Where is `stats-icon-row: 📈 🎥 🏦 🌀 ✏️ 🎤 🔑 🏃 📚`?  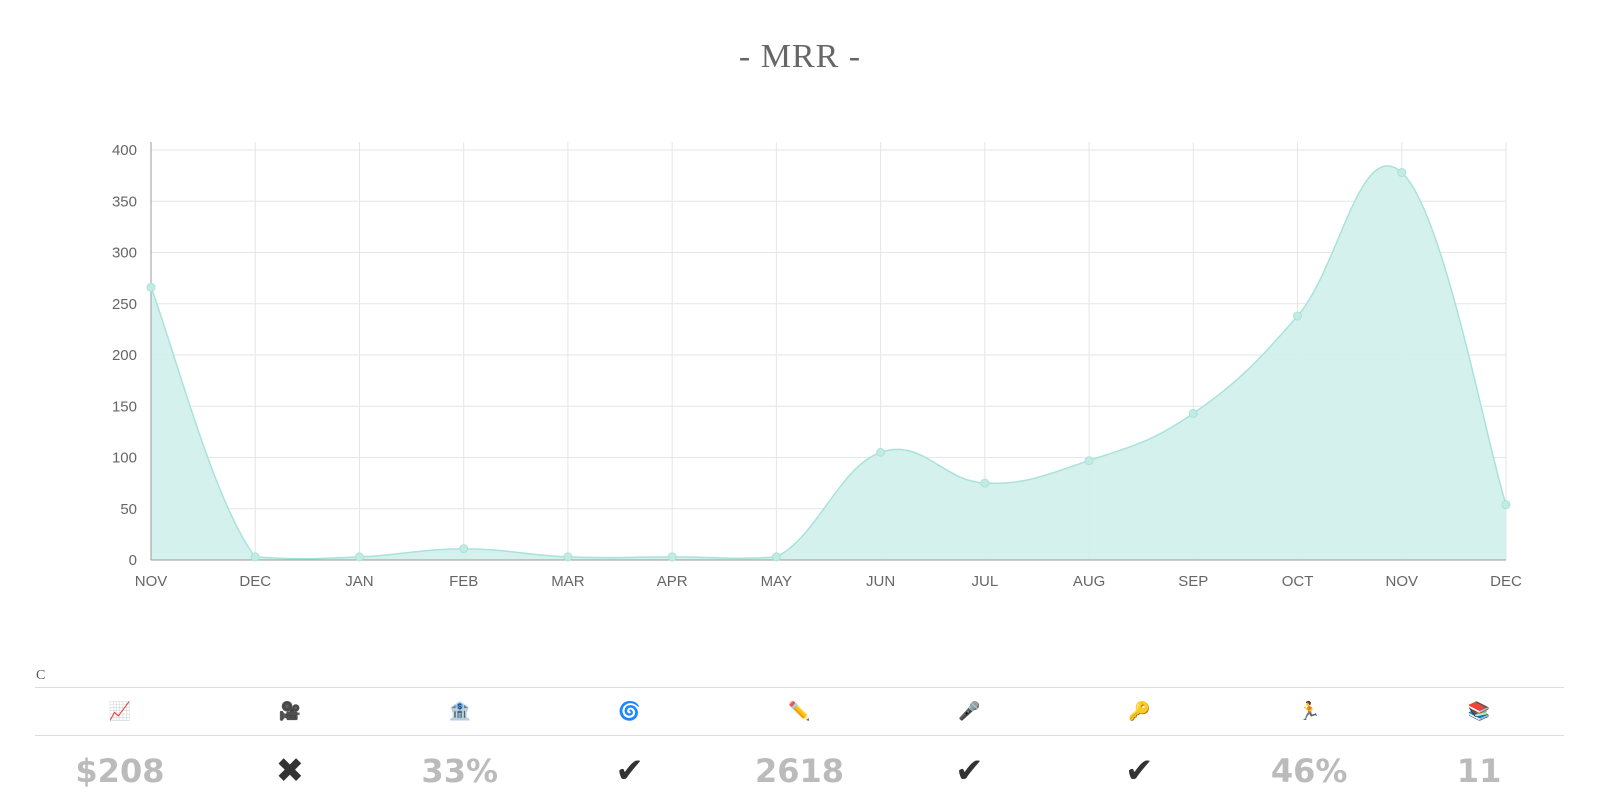 stats-icon-row: 📈 🎥 🏦 🌀 ✏️ 🎤 🔑 🏃 📚 is located at coordinates (799, 712).